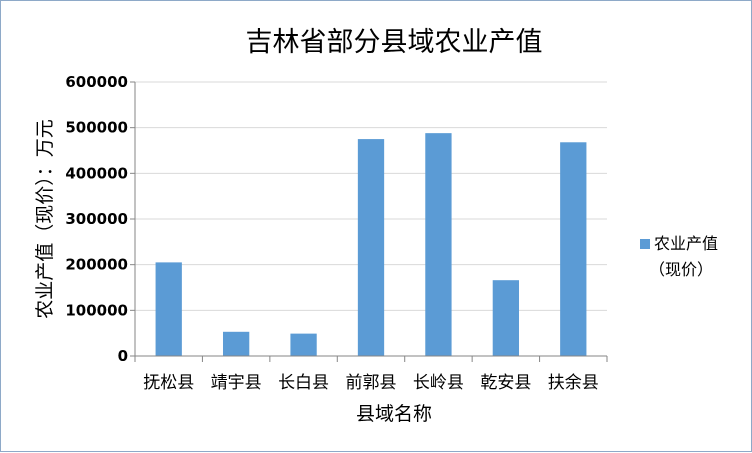 The width and height of the screenshot is (752, 453). I want to click on x-tick-label: 抚松县, so click(168, 383).